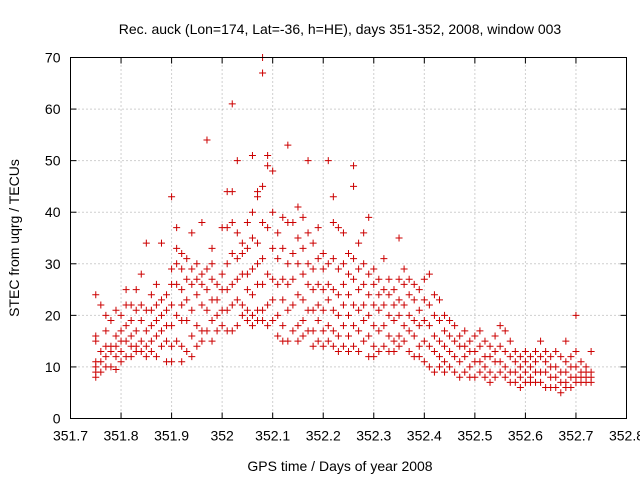  Describe the element at coordinates (53, 367) in the screenshot. I see `y-tick-label: 10` at that location.